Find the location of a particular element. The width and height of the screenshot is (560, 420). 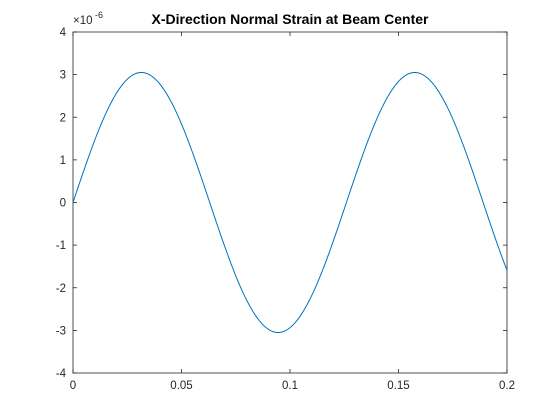

y-tick-label: -4 is located at coordinates (61, 374).